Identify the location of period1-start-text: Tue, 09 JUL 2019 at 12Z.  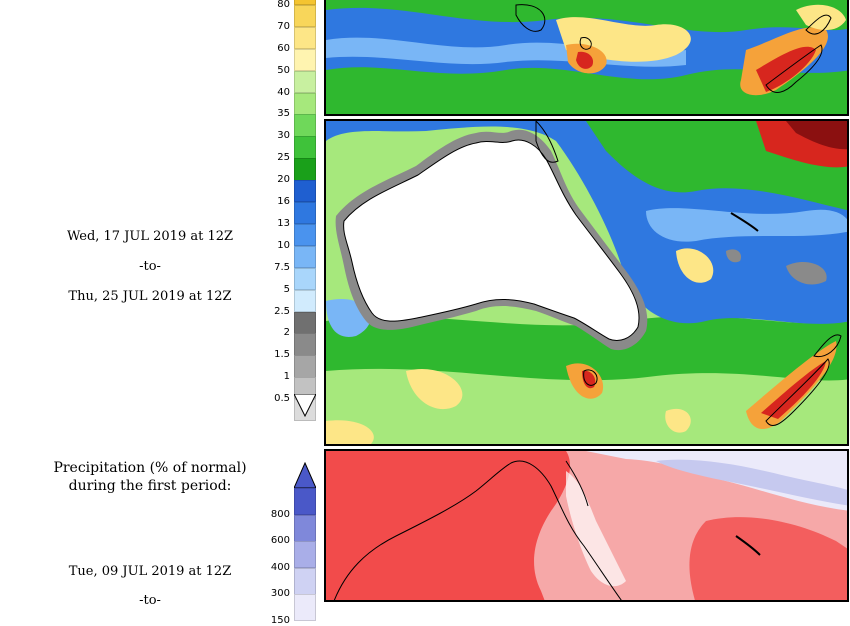
(150, 571).